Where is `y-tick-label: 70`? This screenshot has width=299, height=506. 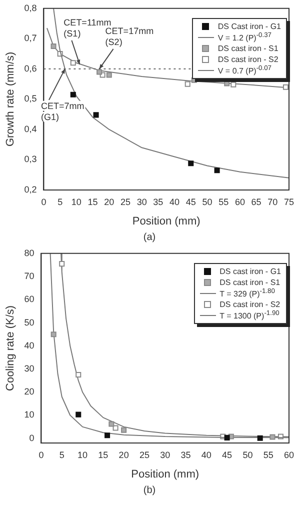 y-tick-label: 70 is located at coordinates (29, 276).